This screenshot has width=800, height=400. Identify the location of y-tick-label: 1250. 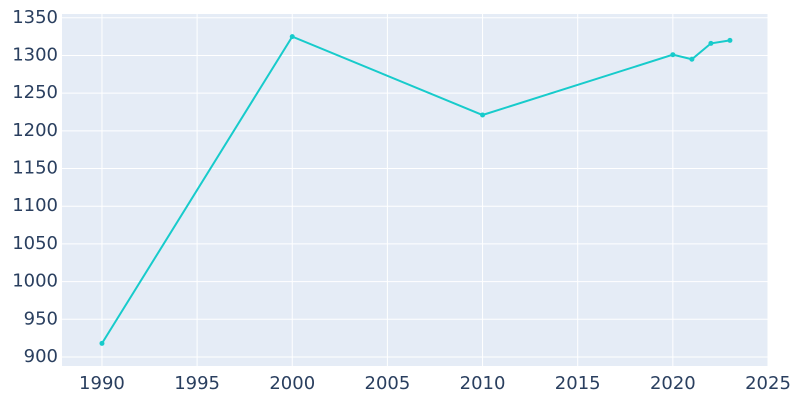
(35, 92).